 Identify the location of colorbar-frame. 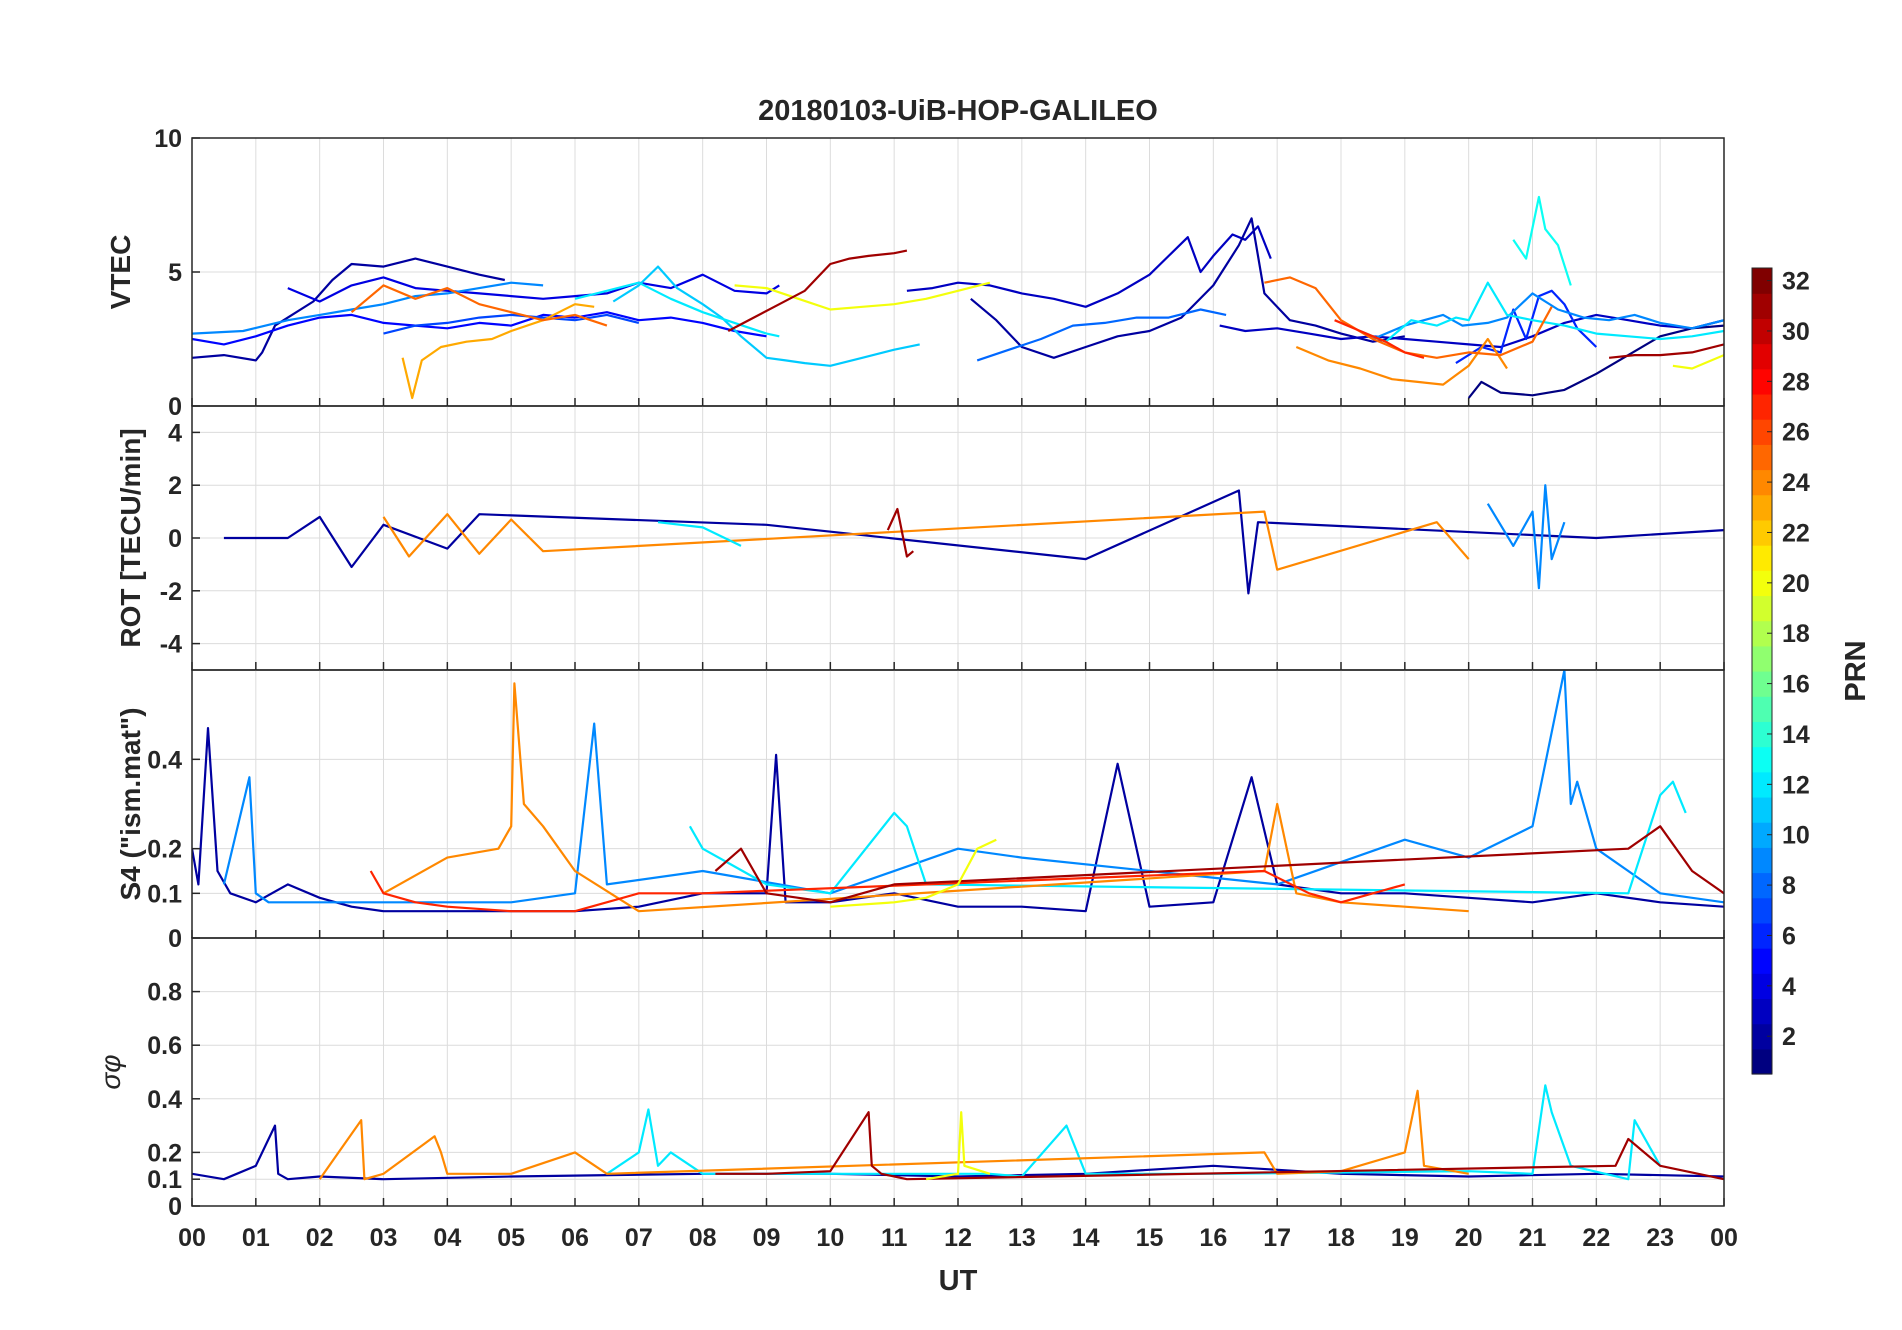
(1762, 671).